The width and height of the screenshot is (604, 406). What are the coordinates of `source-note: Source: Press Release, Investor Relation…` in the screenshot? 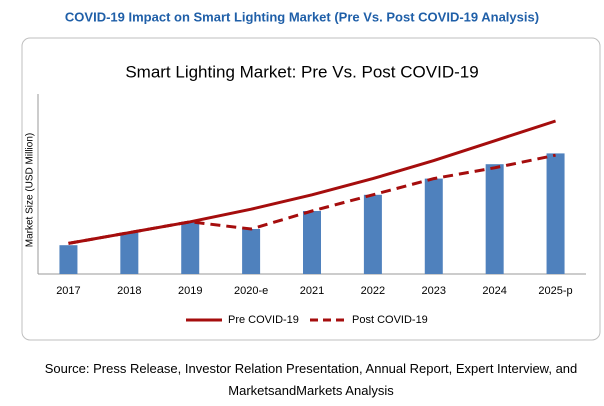 It's located at (311, 379).